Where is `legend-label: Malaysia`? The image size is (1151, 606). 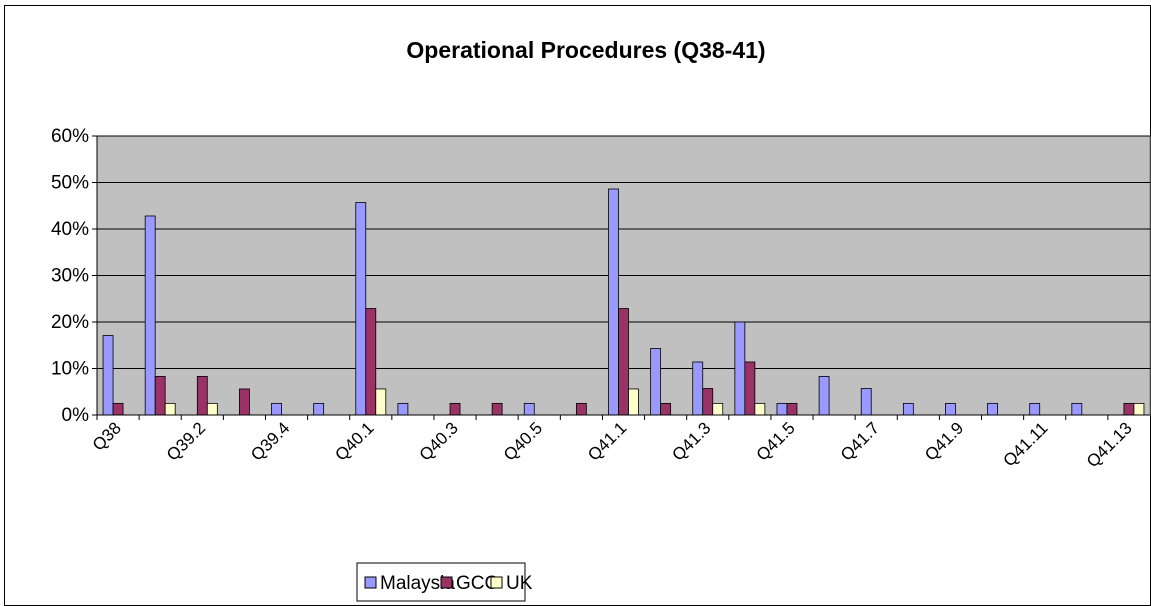 legend-label: Malaysia is located at coordinates (417, 583).